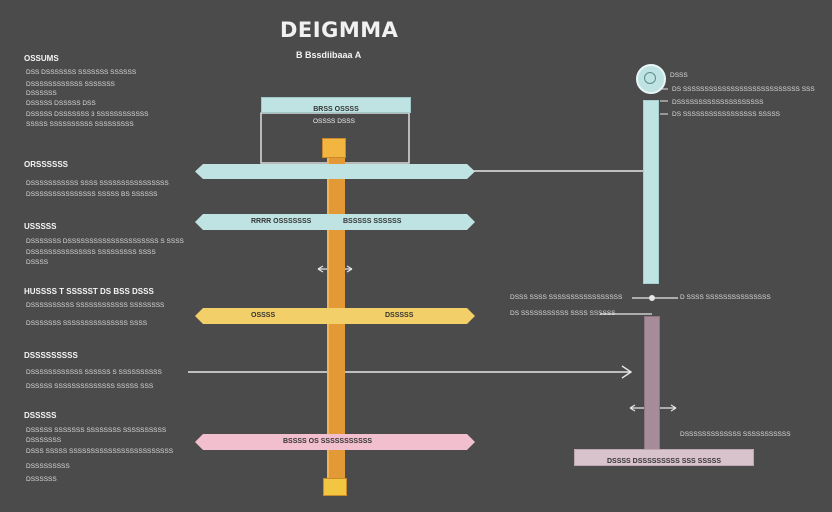 The height and width of the screenshot is (512, 832). What do you see at coordinates (90, 386) in the screenshot?
I see `section-line: DSSSSS SSSSSSSSSSSSSS SSSSS SSS` at bounding box center [90, 386].